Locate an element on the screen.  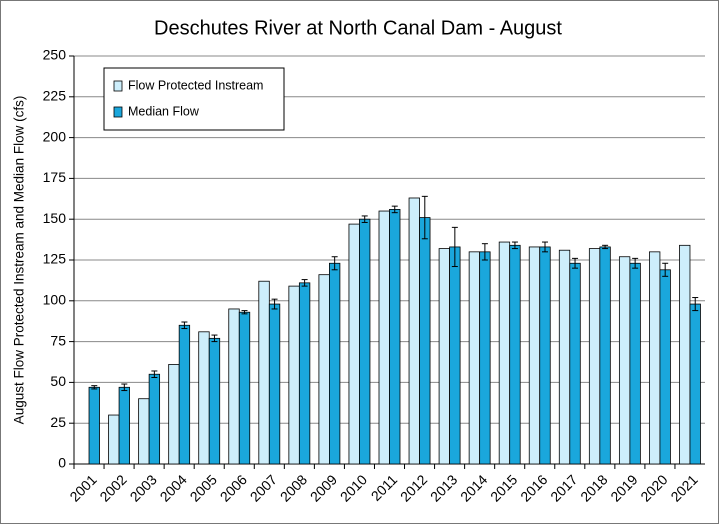
legend-label: Flow Protected Instream is located at coordinates (195, 85).